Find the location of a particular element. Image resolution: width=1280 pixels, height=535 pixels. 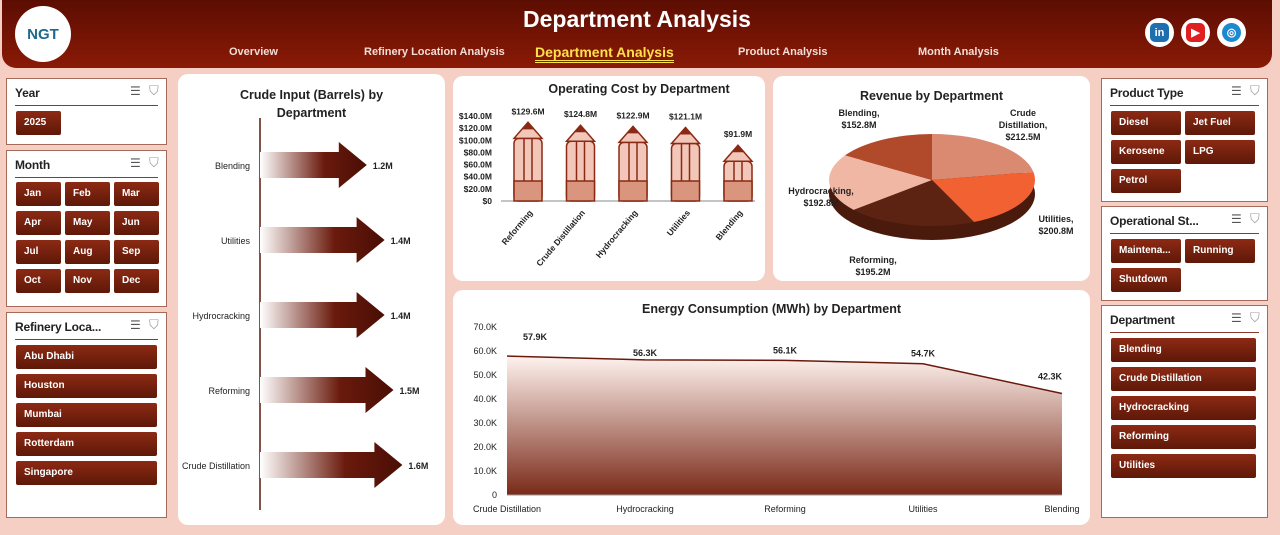

pie-label-line: $212.5M is located at coordinates (1022, 137).